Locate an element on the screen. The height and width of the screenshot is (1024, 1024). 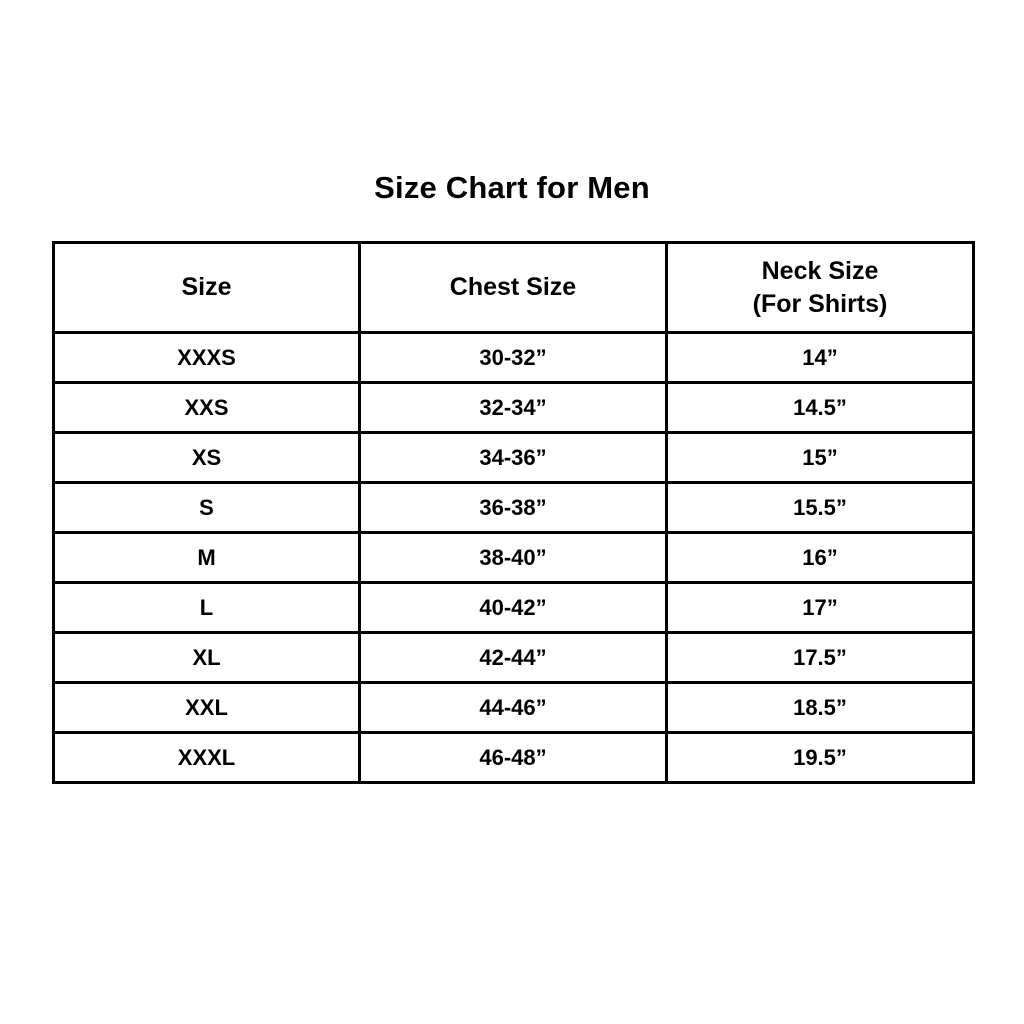
cell-chest: 44-46” is located at coordinates (513, 707).